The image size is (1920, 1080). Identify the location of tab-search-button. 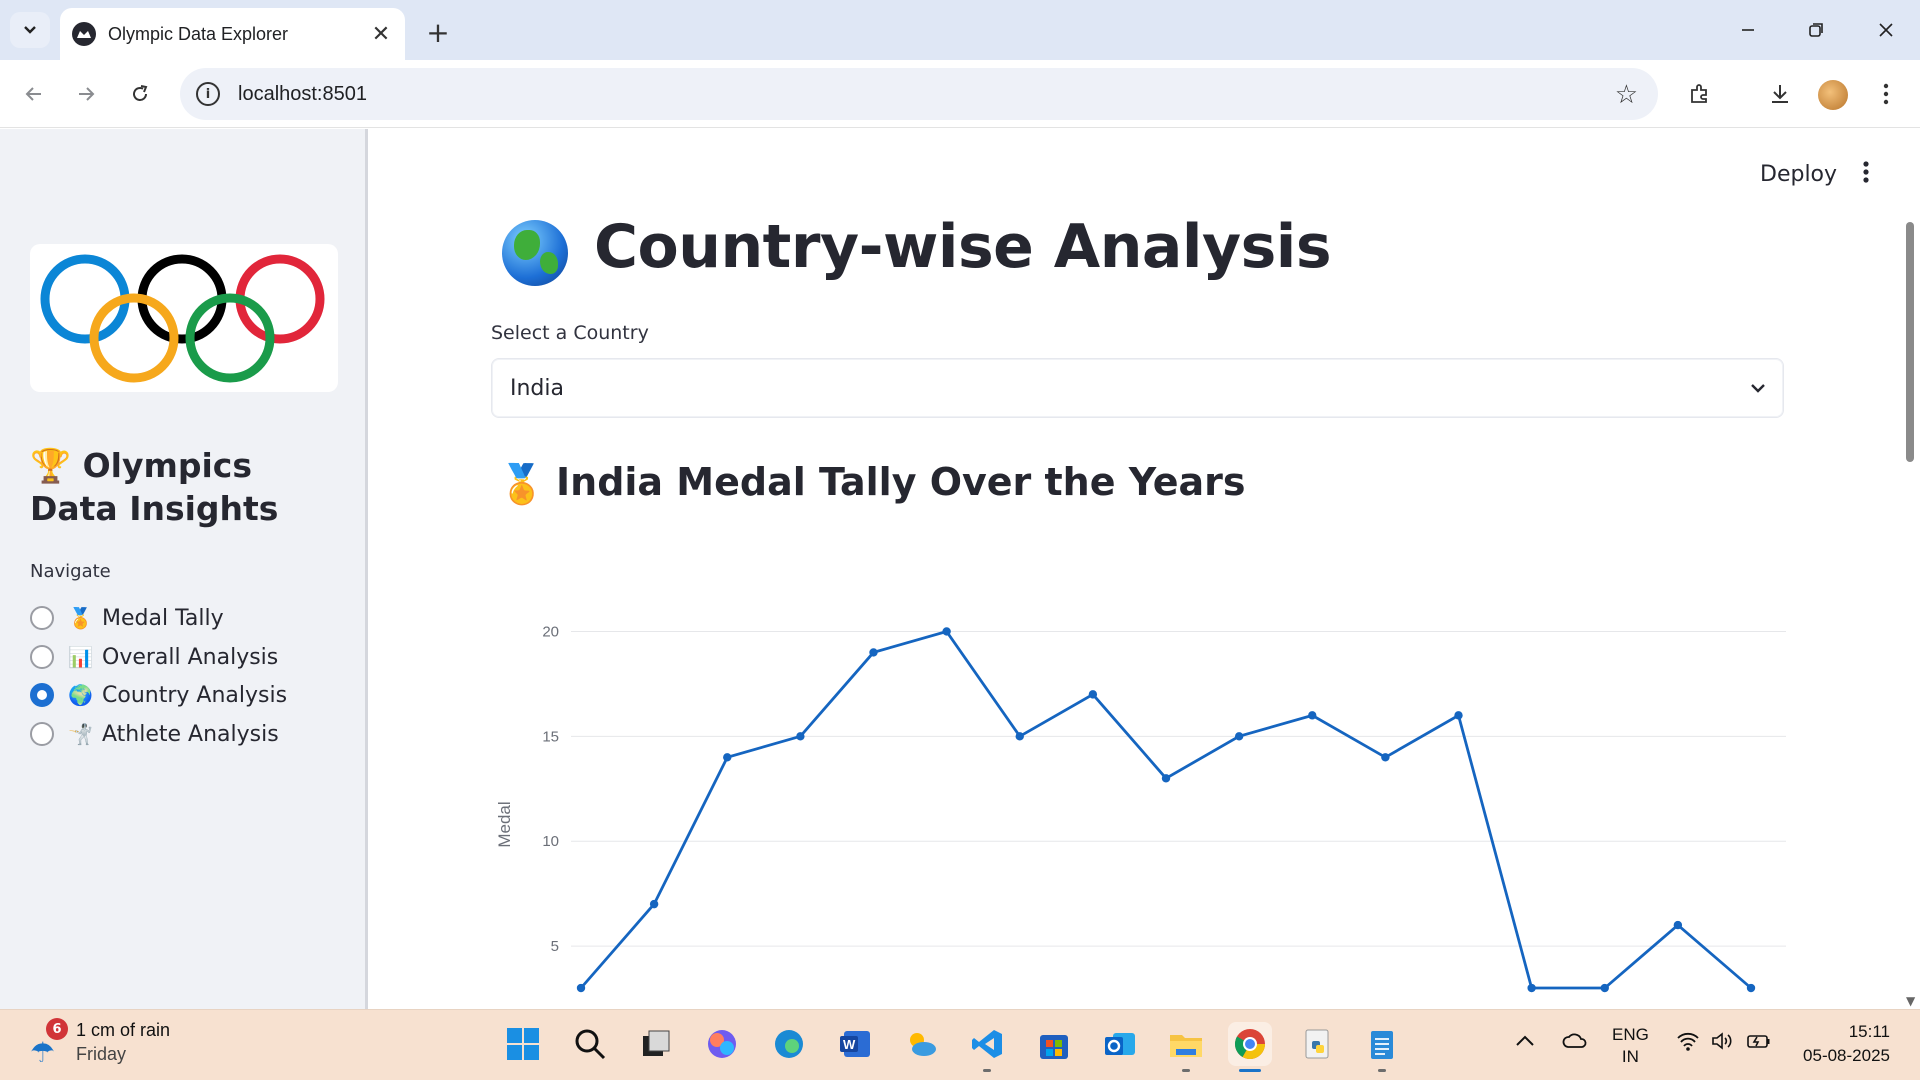
(30, 30).